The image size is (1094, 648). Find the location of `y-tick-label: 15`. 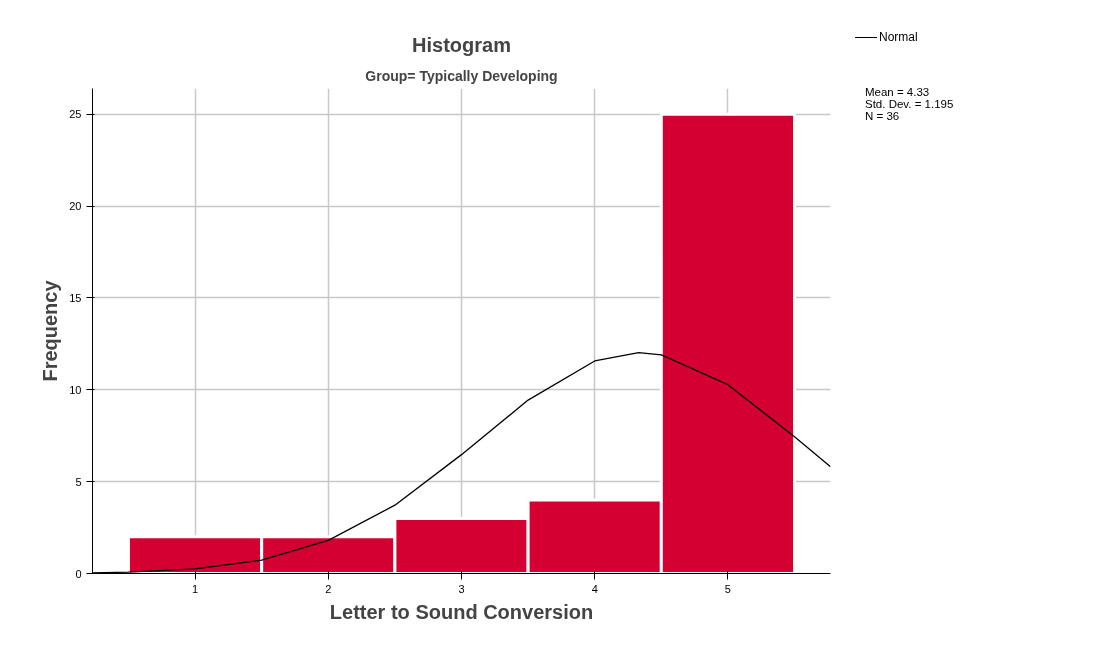

y-tick-label: 15 is located at coordinates (75, 297).